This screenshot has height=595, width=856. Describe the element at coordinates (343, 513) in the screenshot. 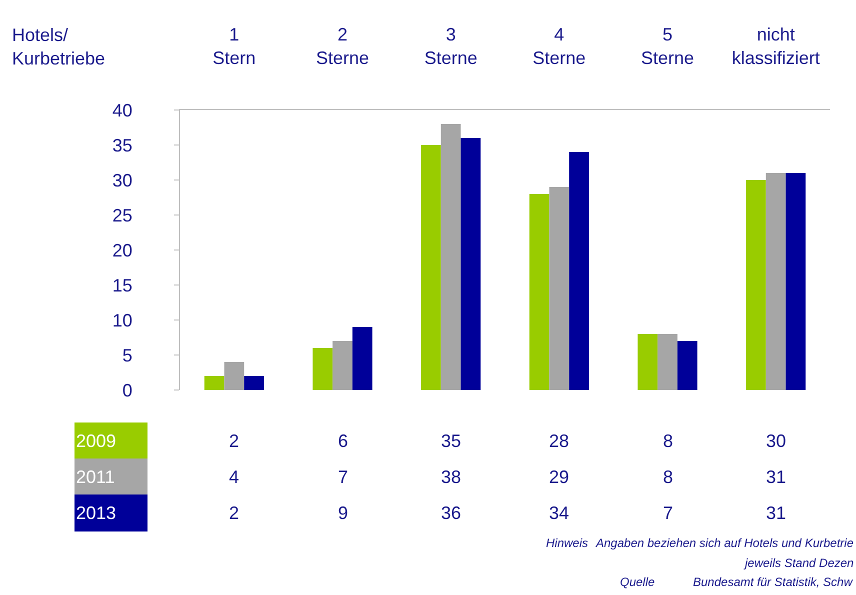

I see `data-label: 9` at that location.